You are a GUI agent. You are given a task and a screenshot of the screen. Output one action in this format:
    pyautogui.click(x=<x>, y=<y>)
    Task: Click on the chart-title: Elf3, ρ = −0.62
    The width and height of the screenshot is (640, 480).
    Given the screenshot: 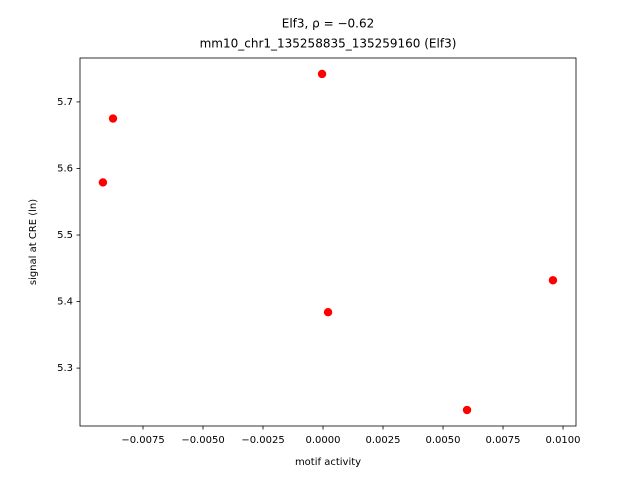 What is the action you would take?
    pyautogui.click(x=328, y=24)
    